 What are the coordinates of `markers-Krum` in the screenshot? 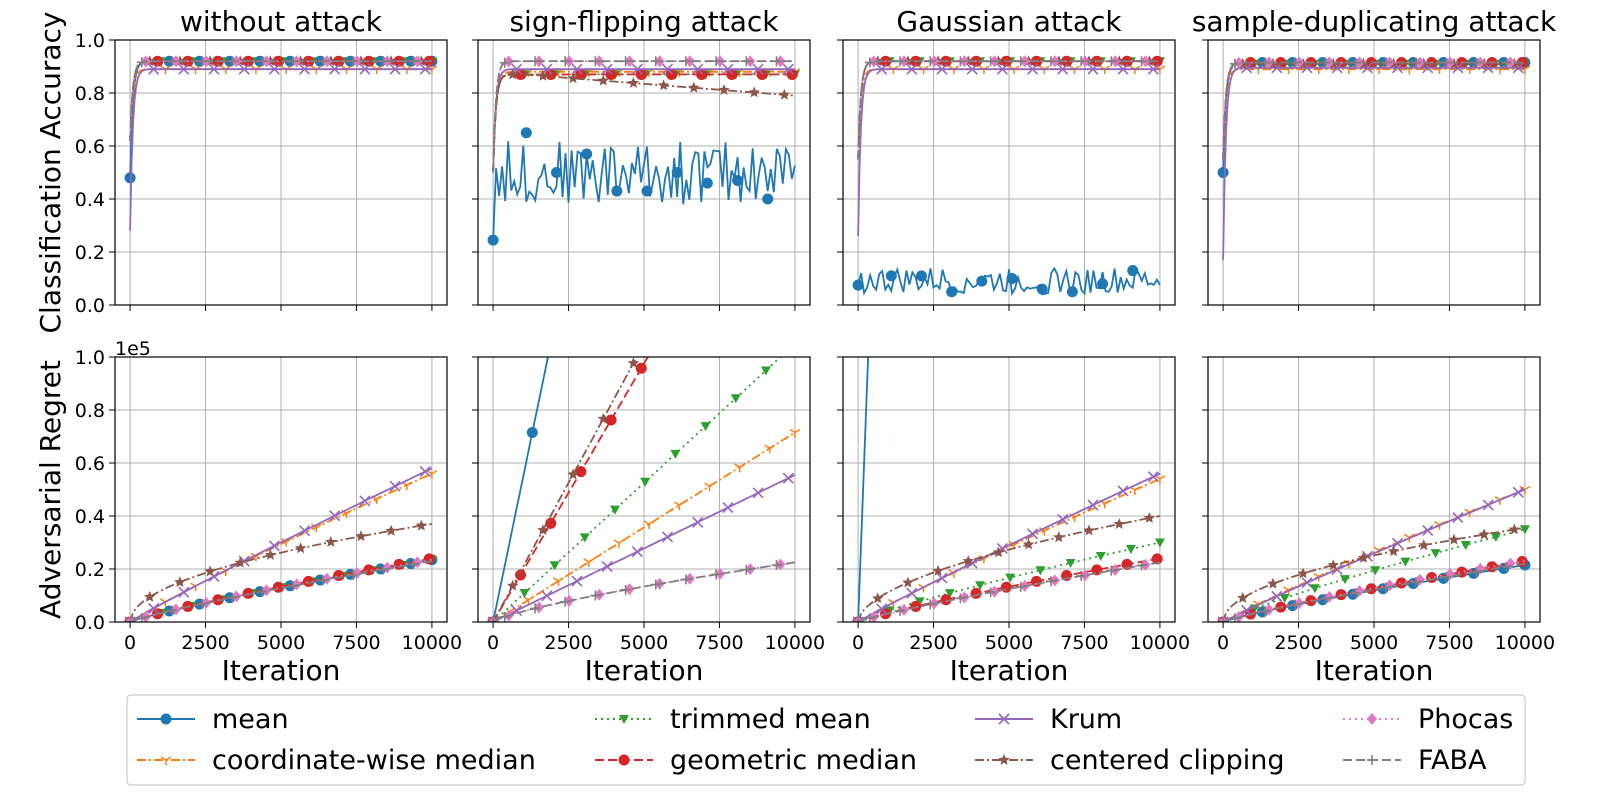 It's located at (289, 69).